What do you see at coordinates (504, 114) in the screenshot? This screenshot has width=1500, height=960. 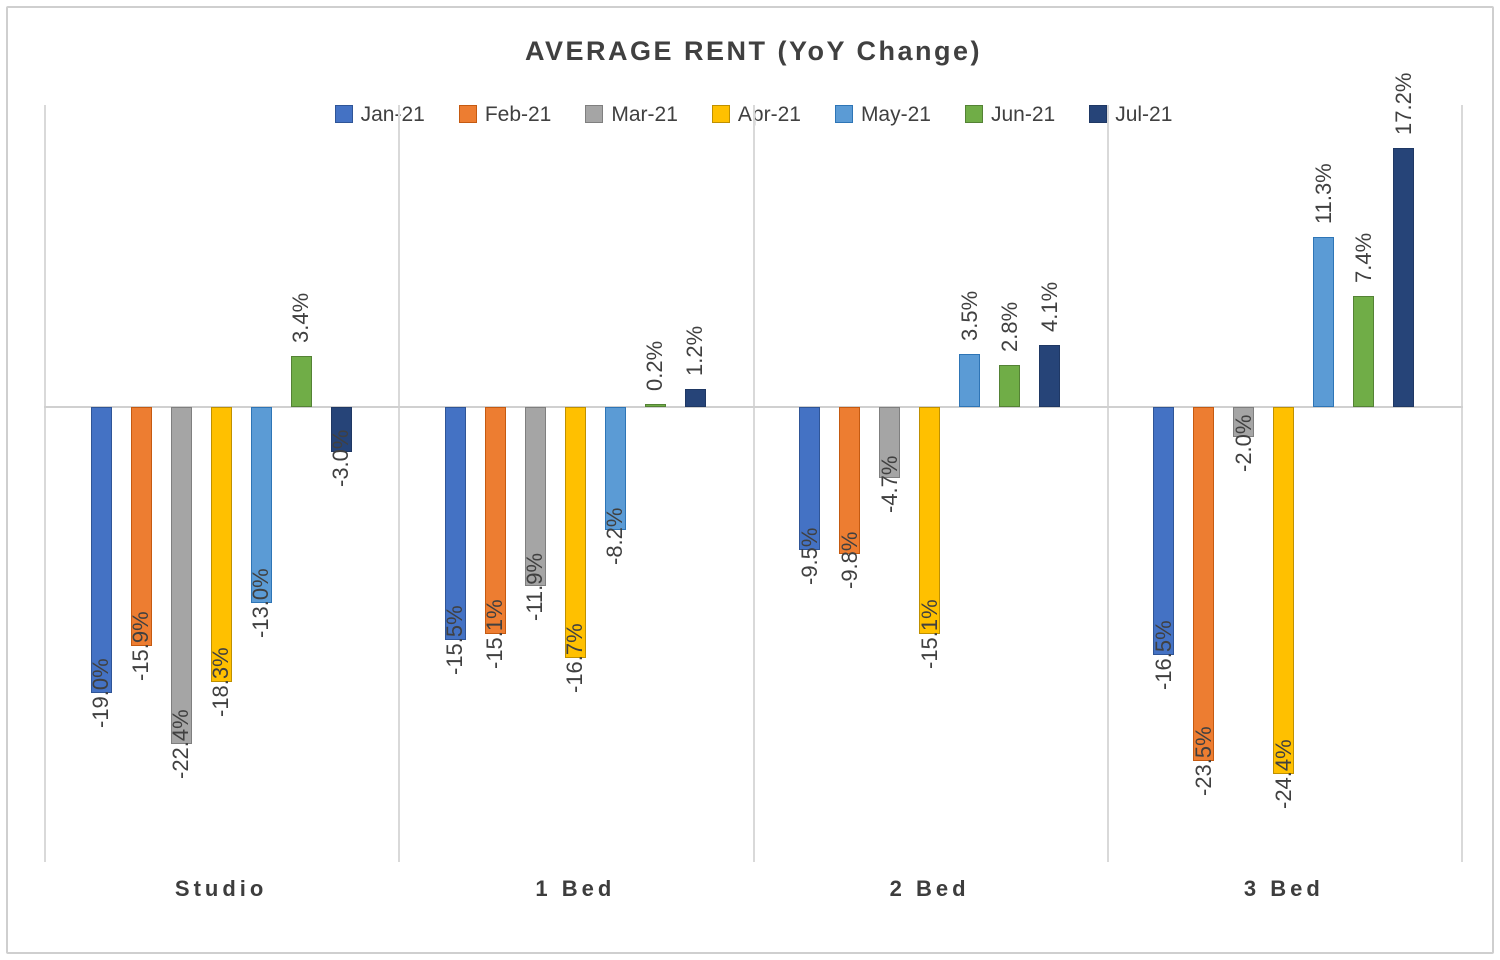 I see `legend-item-feb-21: Feb-21` at bounding box center [504, 114].